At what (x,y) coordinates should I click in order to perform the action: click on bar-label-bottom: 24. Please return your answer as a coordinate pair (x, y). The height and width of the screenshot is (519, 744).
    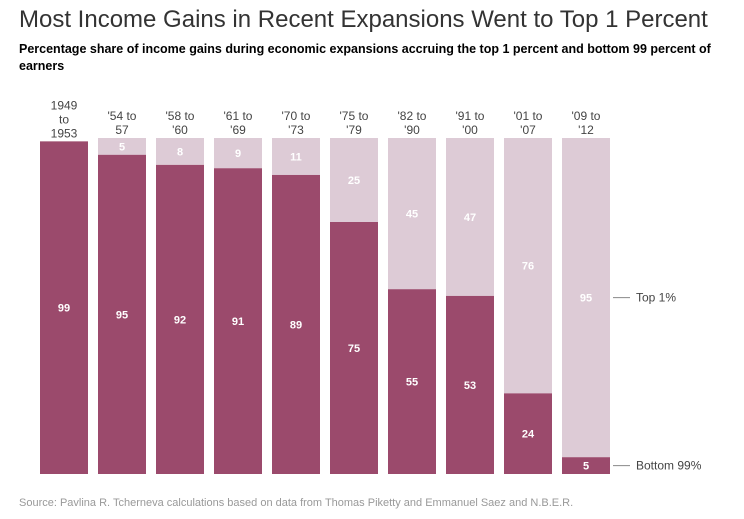
    Looking at the image, I should click on (528, 435).